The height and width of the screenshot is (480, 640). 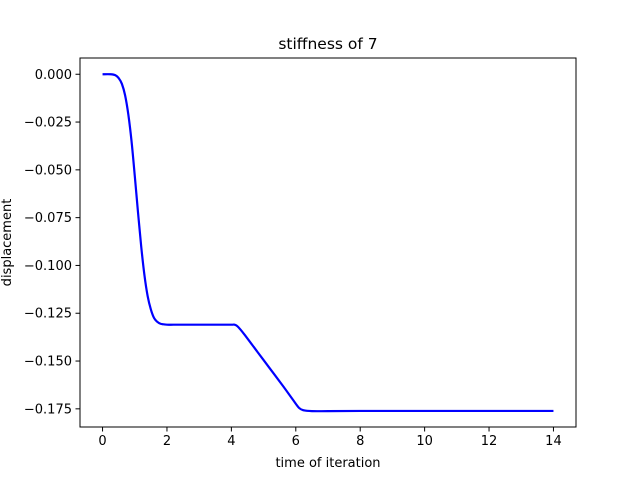 What do you see at coordinates (167, 441) in the screenshot?
I see `x-tick-label: 2` at bounding box center [167, 441].